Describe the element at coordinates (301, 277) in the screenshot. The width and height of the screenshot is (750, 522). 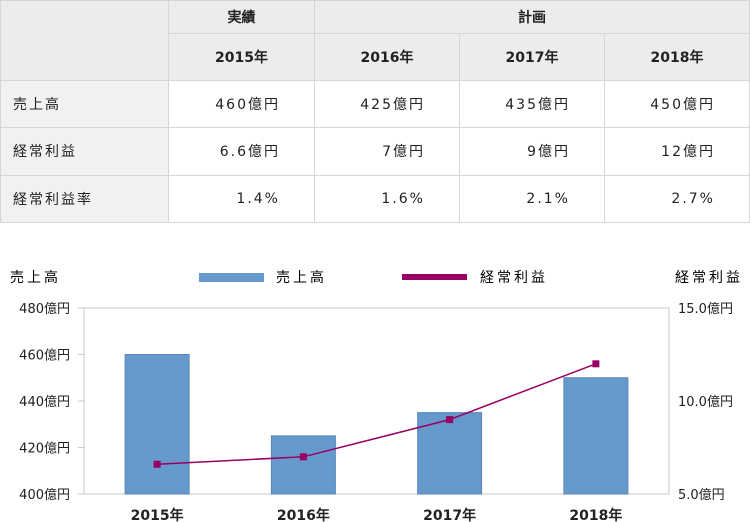
I see `legend-label-sales: 売上高` at that location.